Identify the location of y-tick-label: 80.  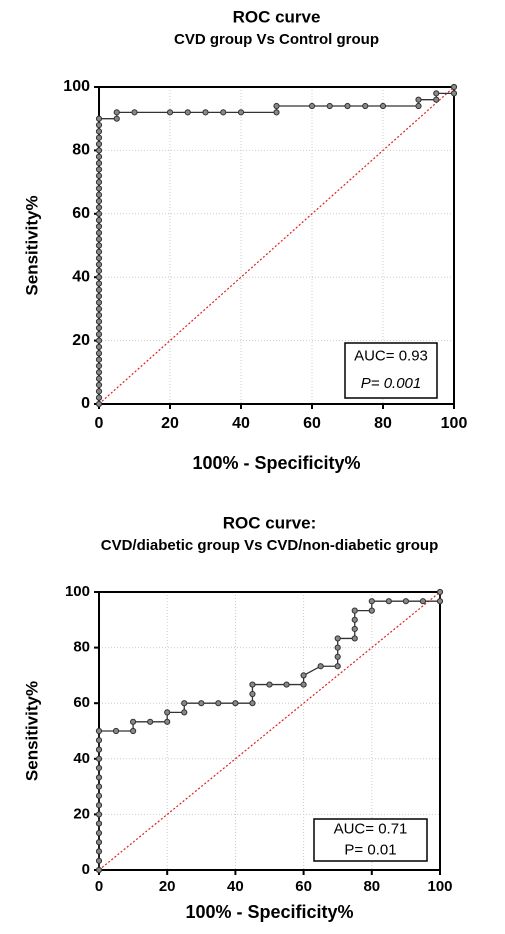
(81, 647).